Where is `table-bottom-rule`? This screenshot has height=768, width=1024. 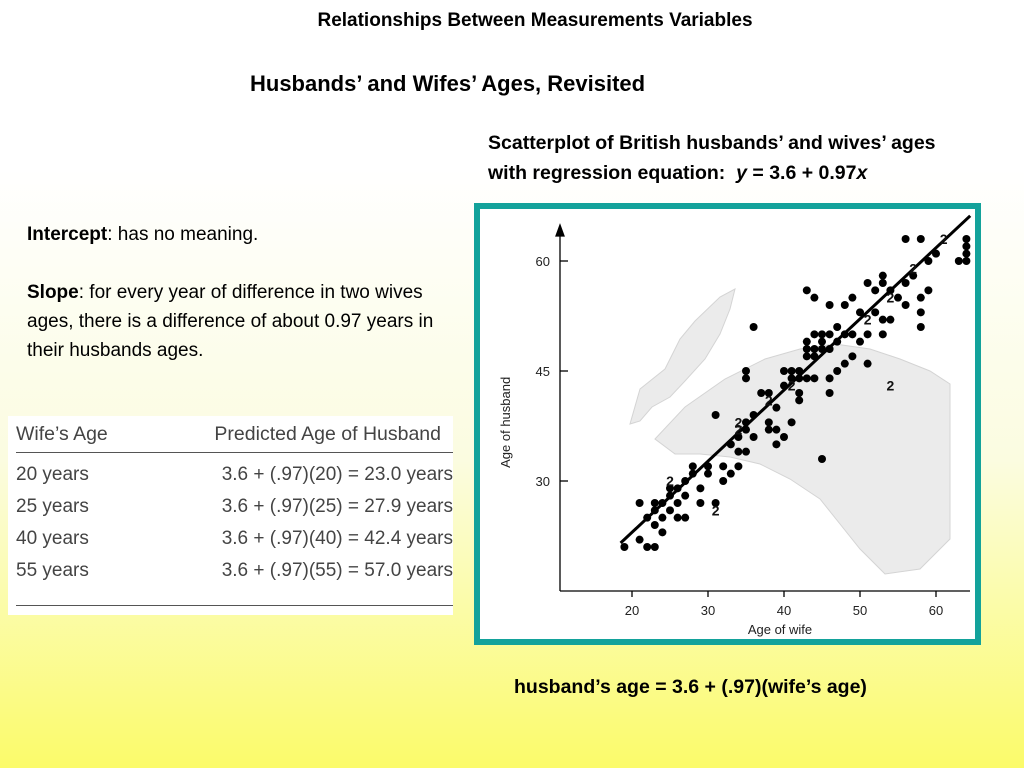
table-bottom-rule is located at coordinates (234, 605).